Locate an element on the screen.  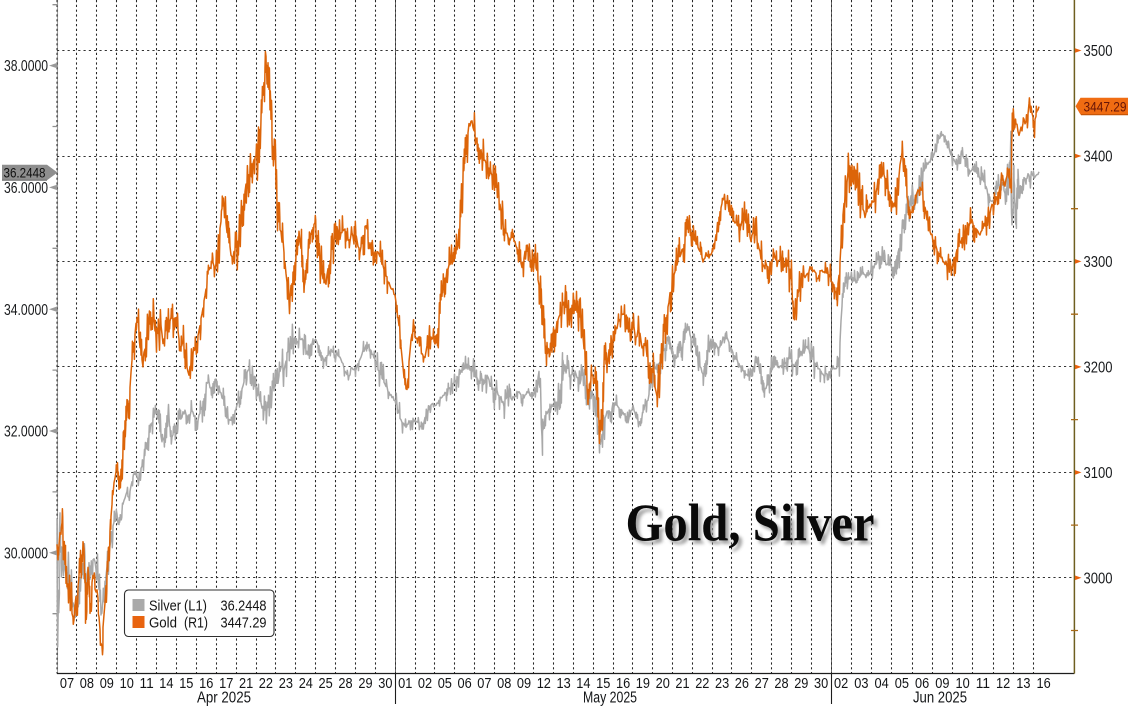
svg-text: 20 is located at coordinates (663, 683).